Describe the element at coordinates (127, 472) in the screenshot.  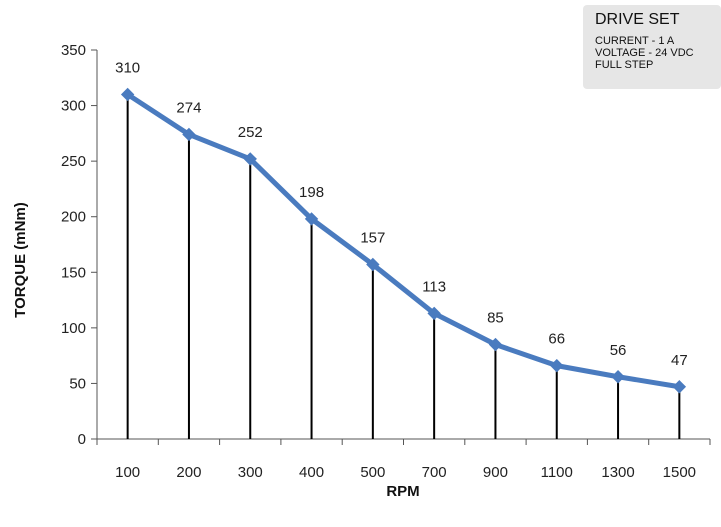
I see `x-tick-label: 100` at that location.